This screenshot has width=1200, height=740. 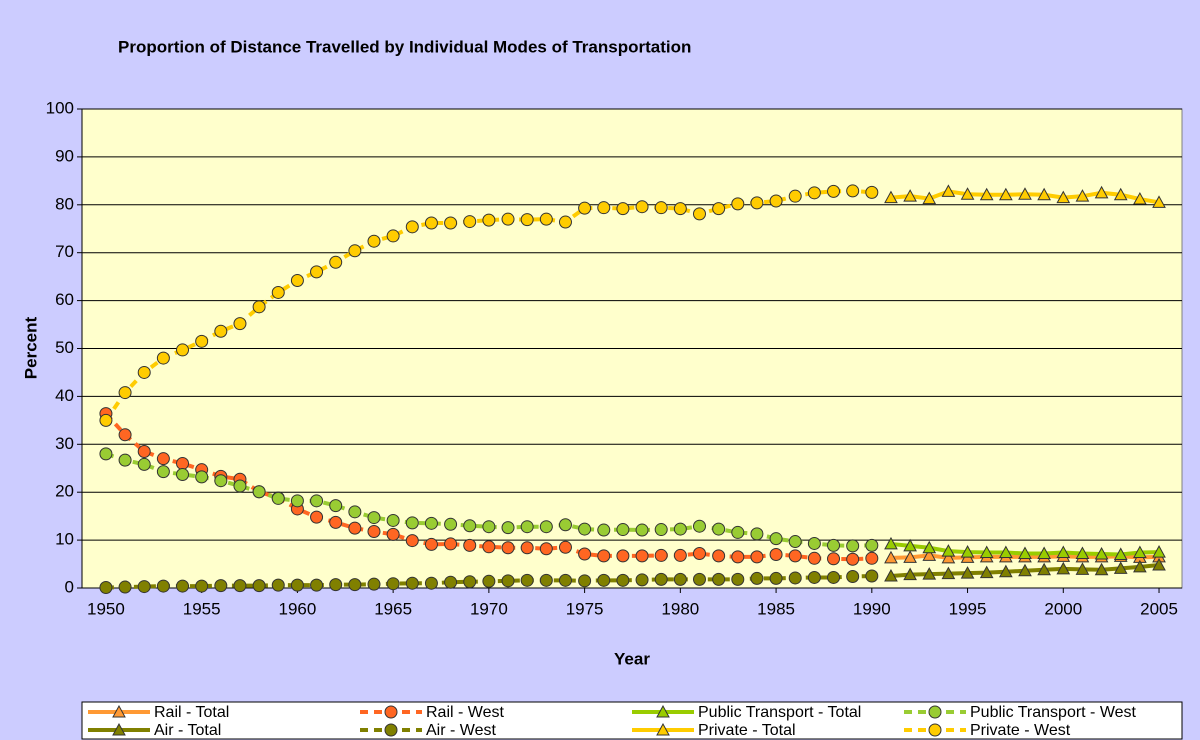 I want to click on x-tick-label: 1980, so click(x=680, y=608).